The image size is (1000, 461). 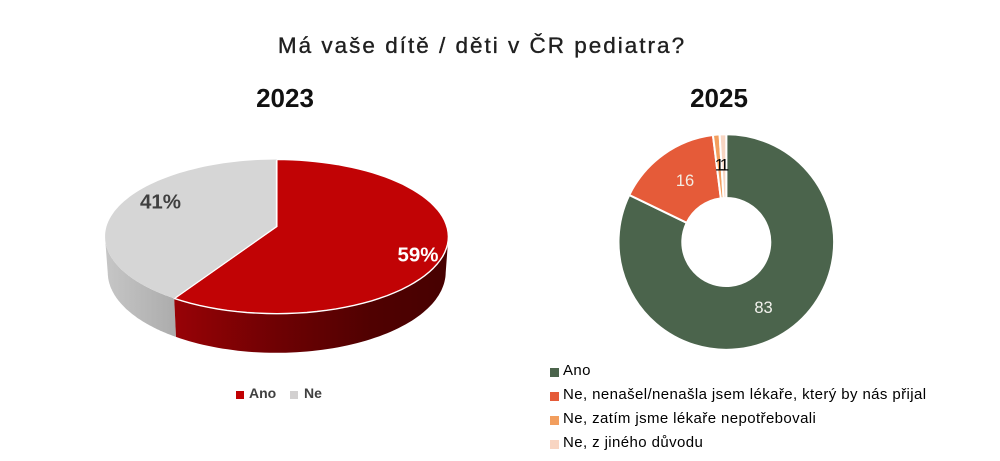 What do you see at coordinates (685, 181) in the screenshot?
I see `svg-text: 16` at bounding box center [685, 181].